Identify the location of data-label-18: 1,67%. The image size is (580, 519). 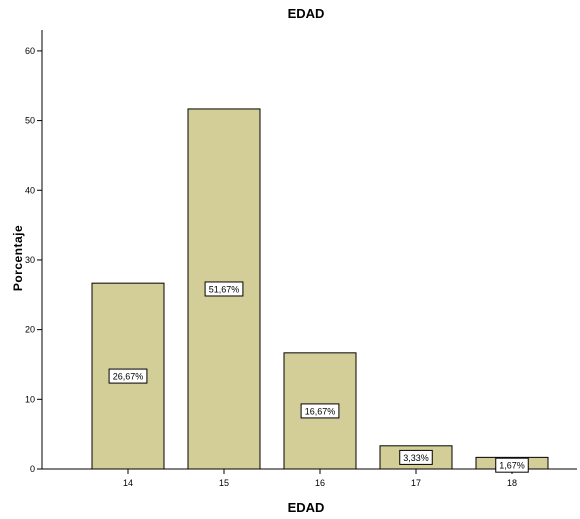
(512, 466).